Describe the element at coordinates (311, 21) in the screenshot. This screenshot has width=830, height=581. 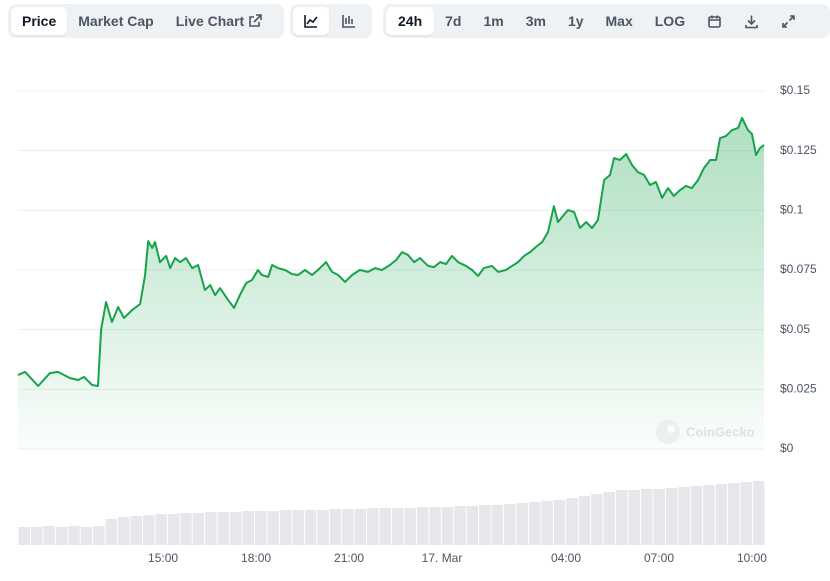
I see `line-chart-button` at that location.